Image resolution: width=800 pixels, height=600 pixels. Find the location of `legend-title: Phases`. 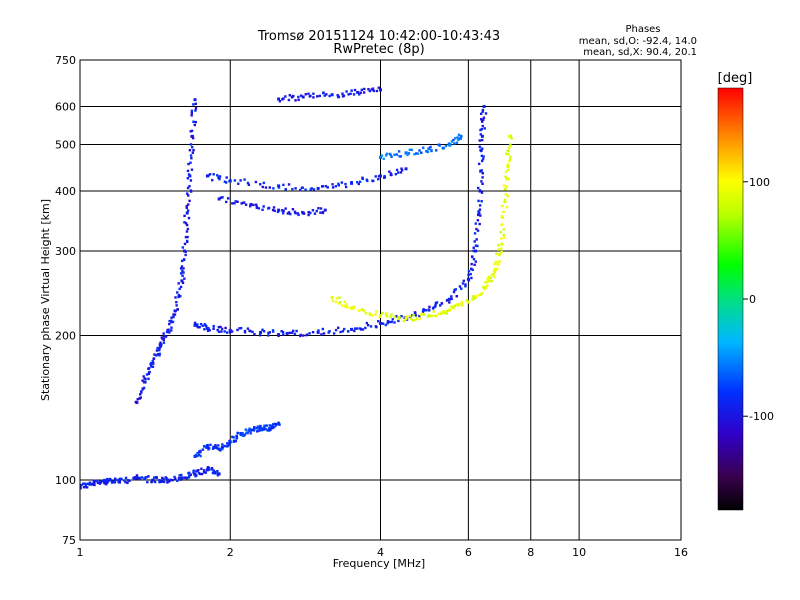

legend-title: Phases is located at coordinates (642, 29).